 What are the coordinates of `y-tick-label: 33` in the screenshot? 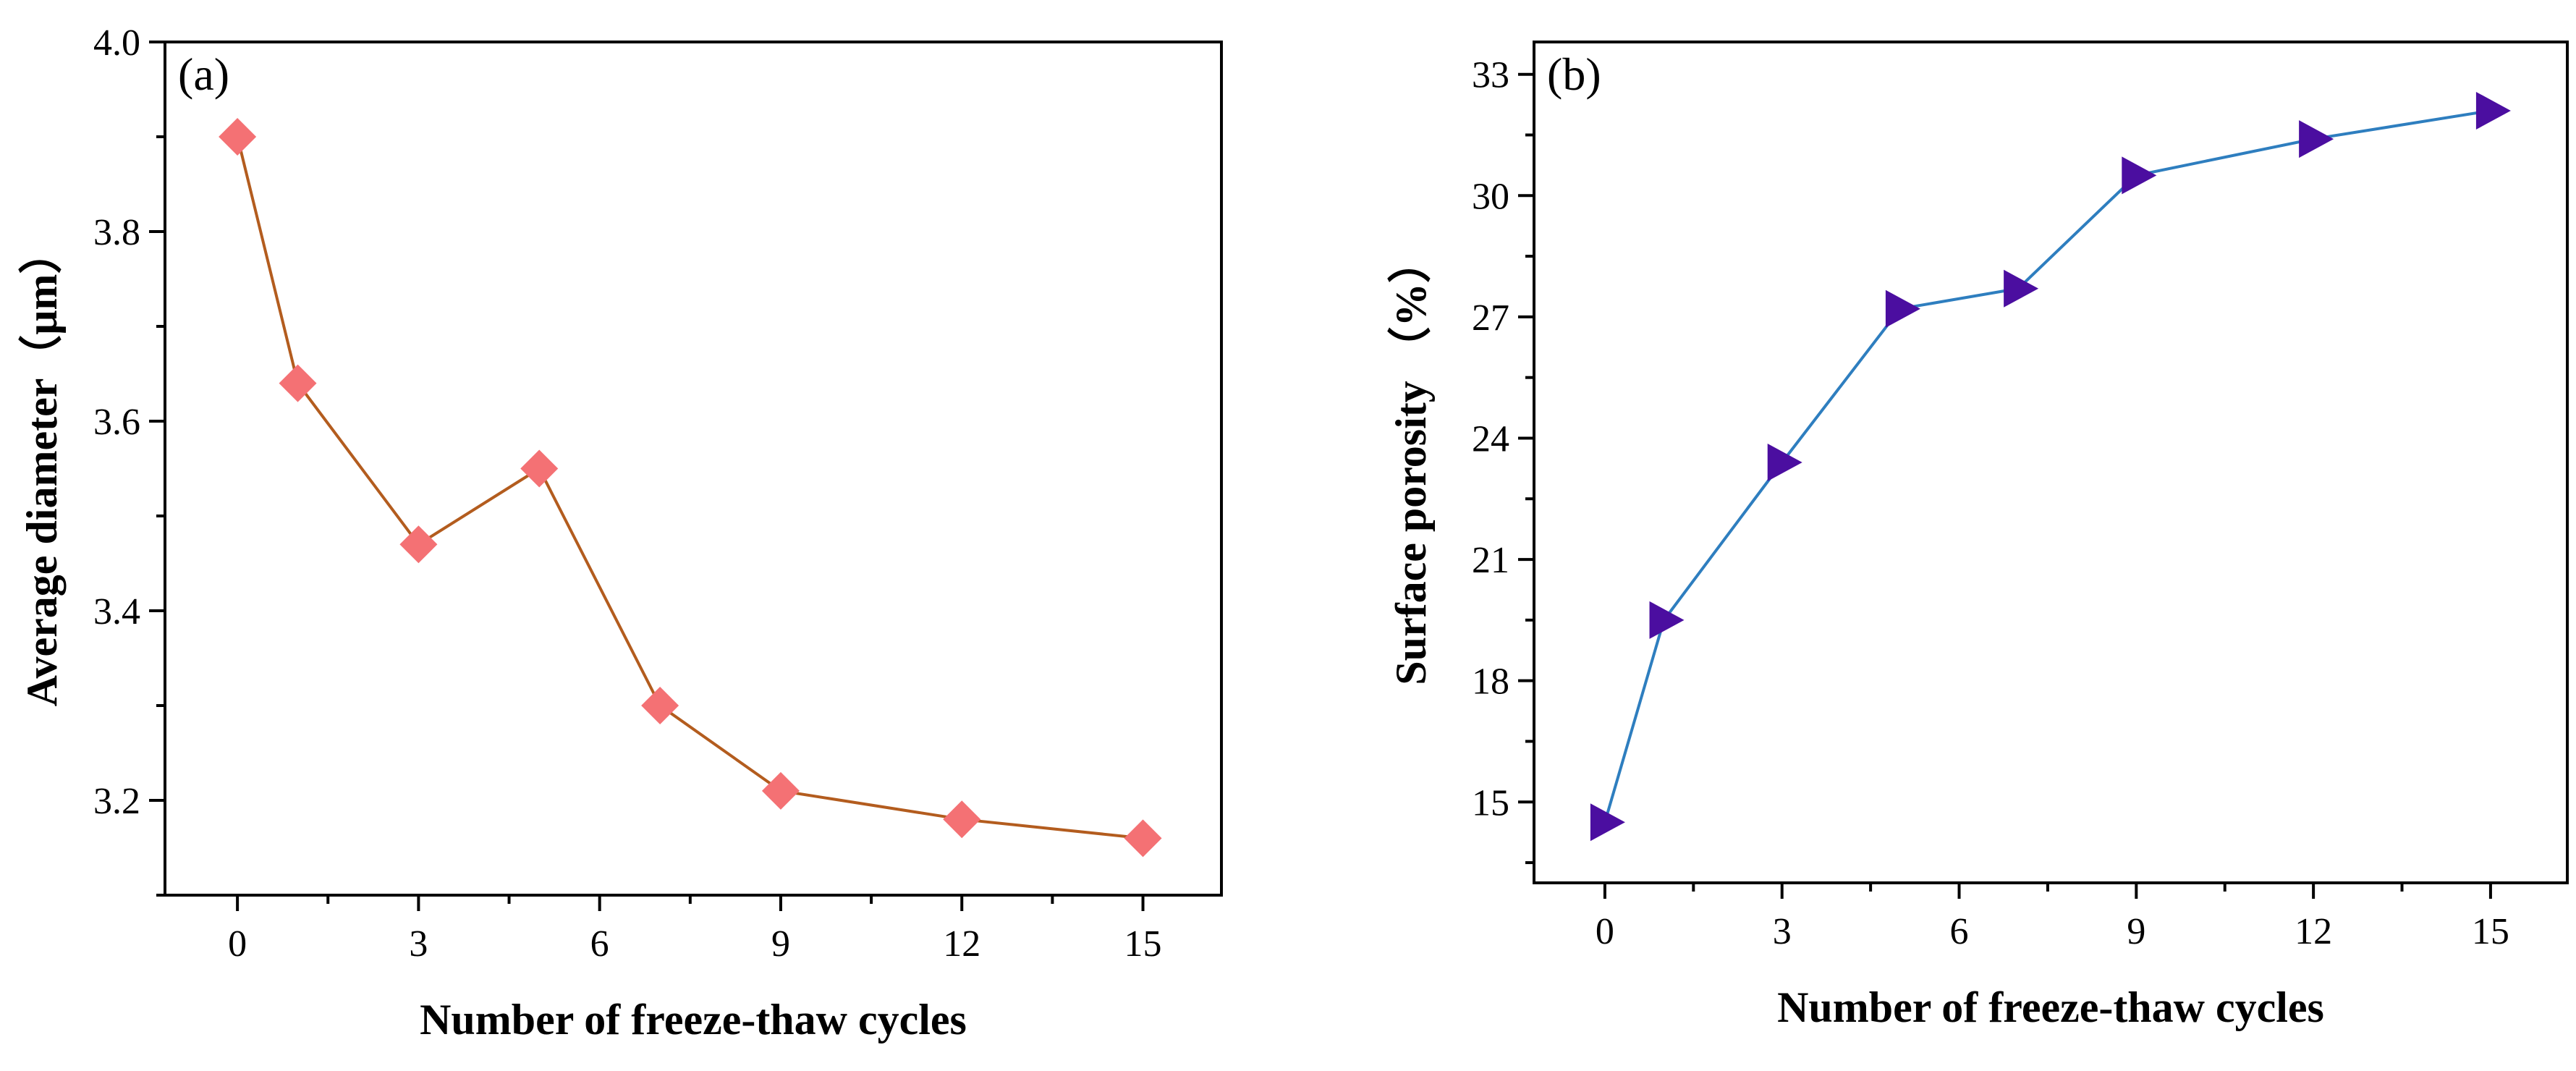 It's located at (1491, 75).